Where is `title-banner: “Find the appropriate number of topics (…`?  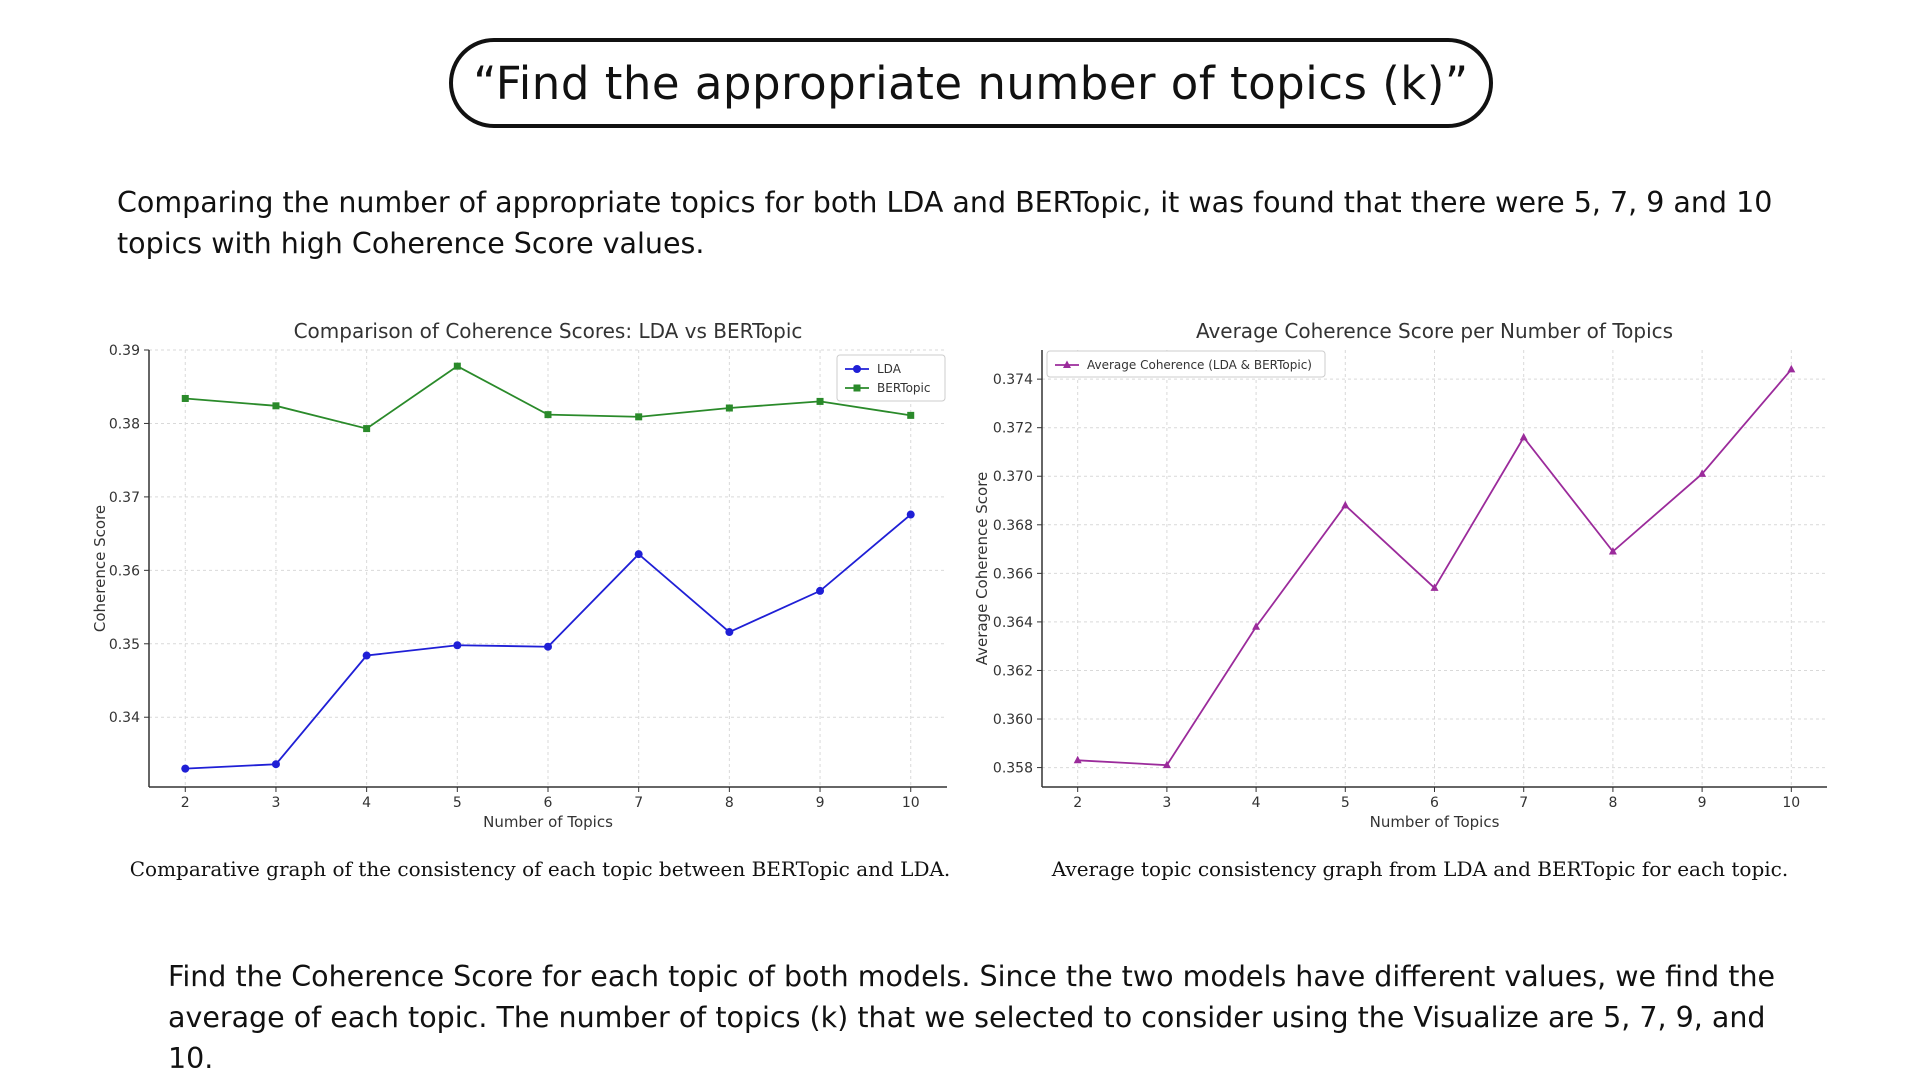 title-banner: “Find the appropriate number of topics (… is located at coordinates (971, 83).